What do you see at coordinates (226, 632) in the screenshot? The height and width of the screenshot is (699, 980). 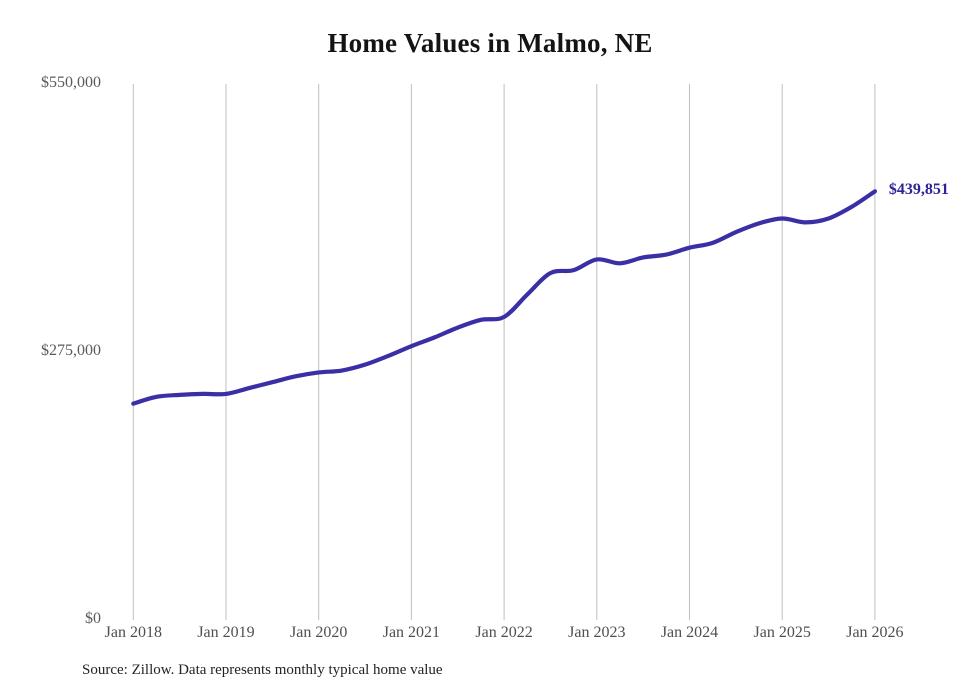 I see `x-axis-tick-label: Jan 2019` at bounding box center [226, 632].